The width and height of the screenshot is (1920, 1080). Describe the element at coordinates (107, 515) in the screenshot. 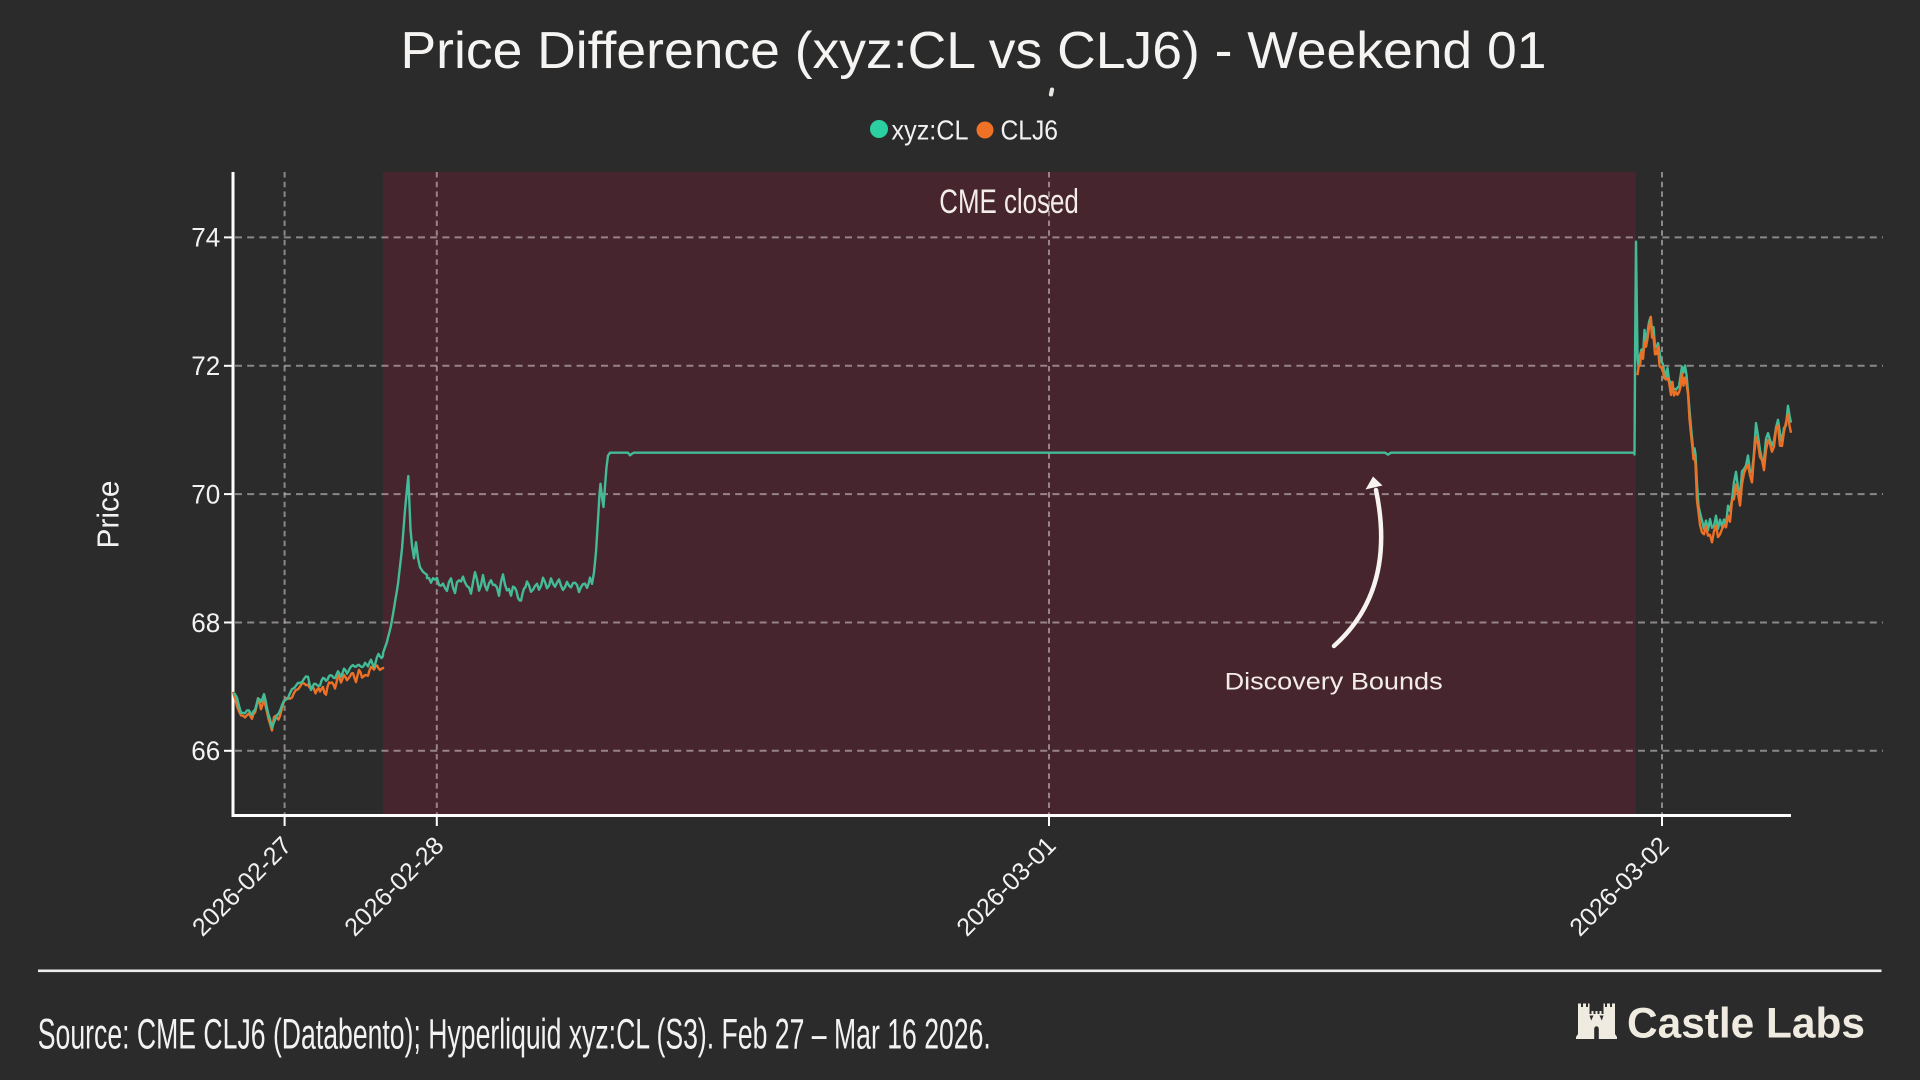

I see `svg-text: Price` at that location.